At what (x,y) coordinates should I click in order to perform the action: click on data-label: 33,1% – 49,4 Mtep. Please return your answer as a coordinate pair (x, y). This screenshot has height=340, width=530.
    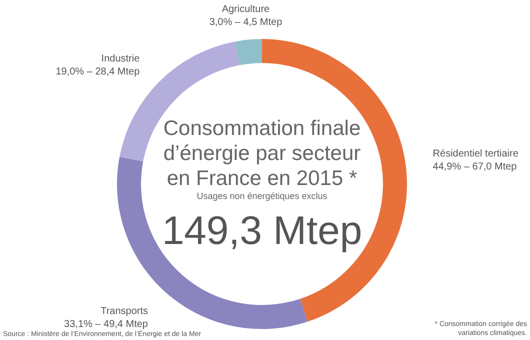
    Looking at the image, I should click on (106, 324).